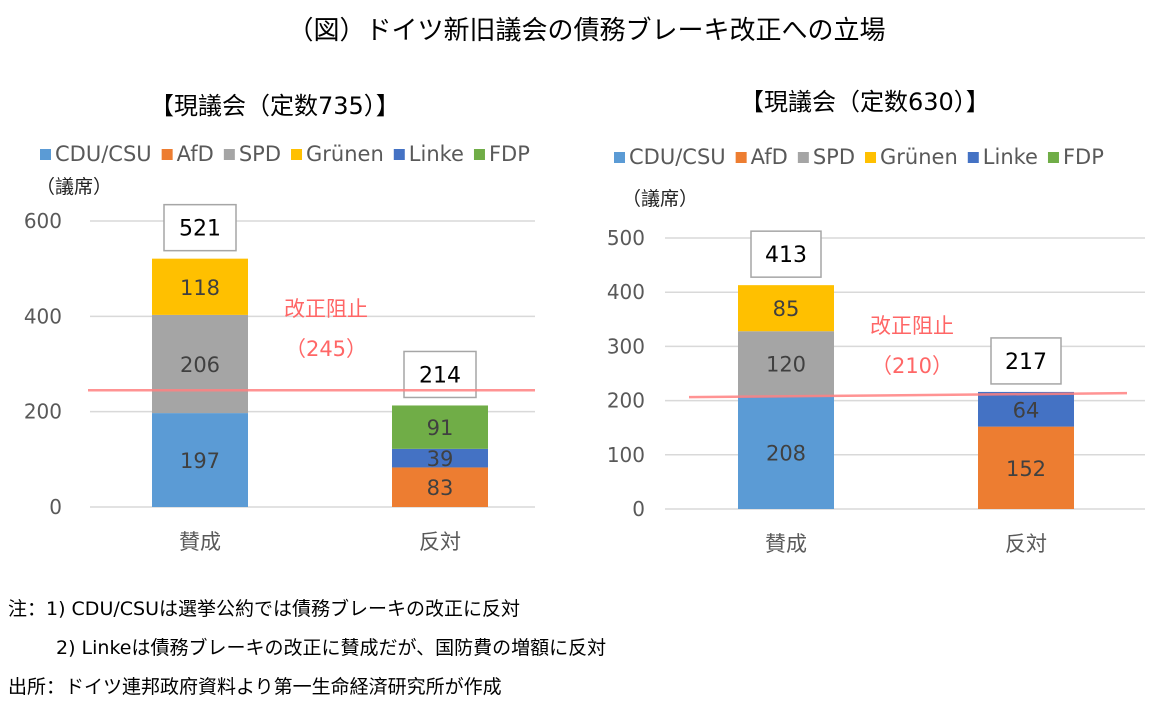 The width and height of the screenshot is (1173, 707). I want to click on total-label: 217, so click(1026, 362).